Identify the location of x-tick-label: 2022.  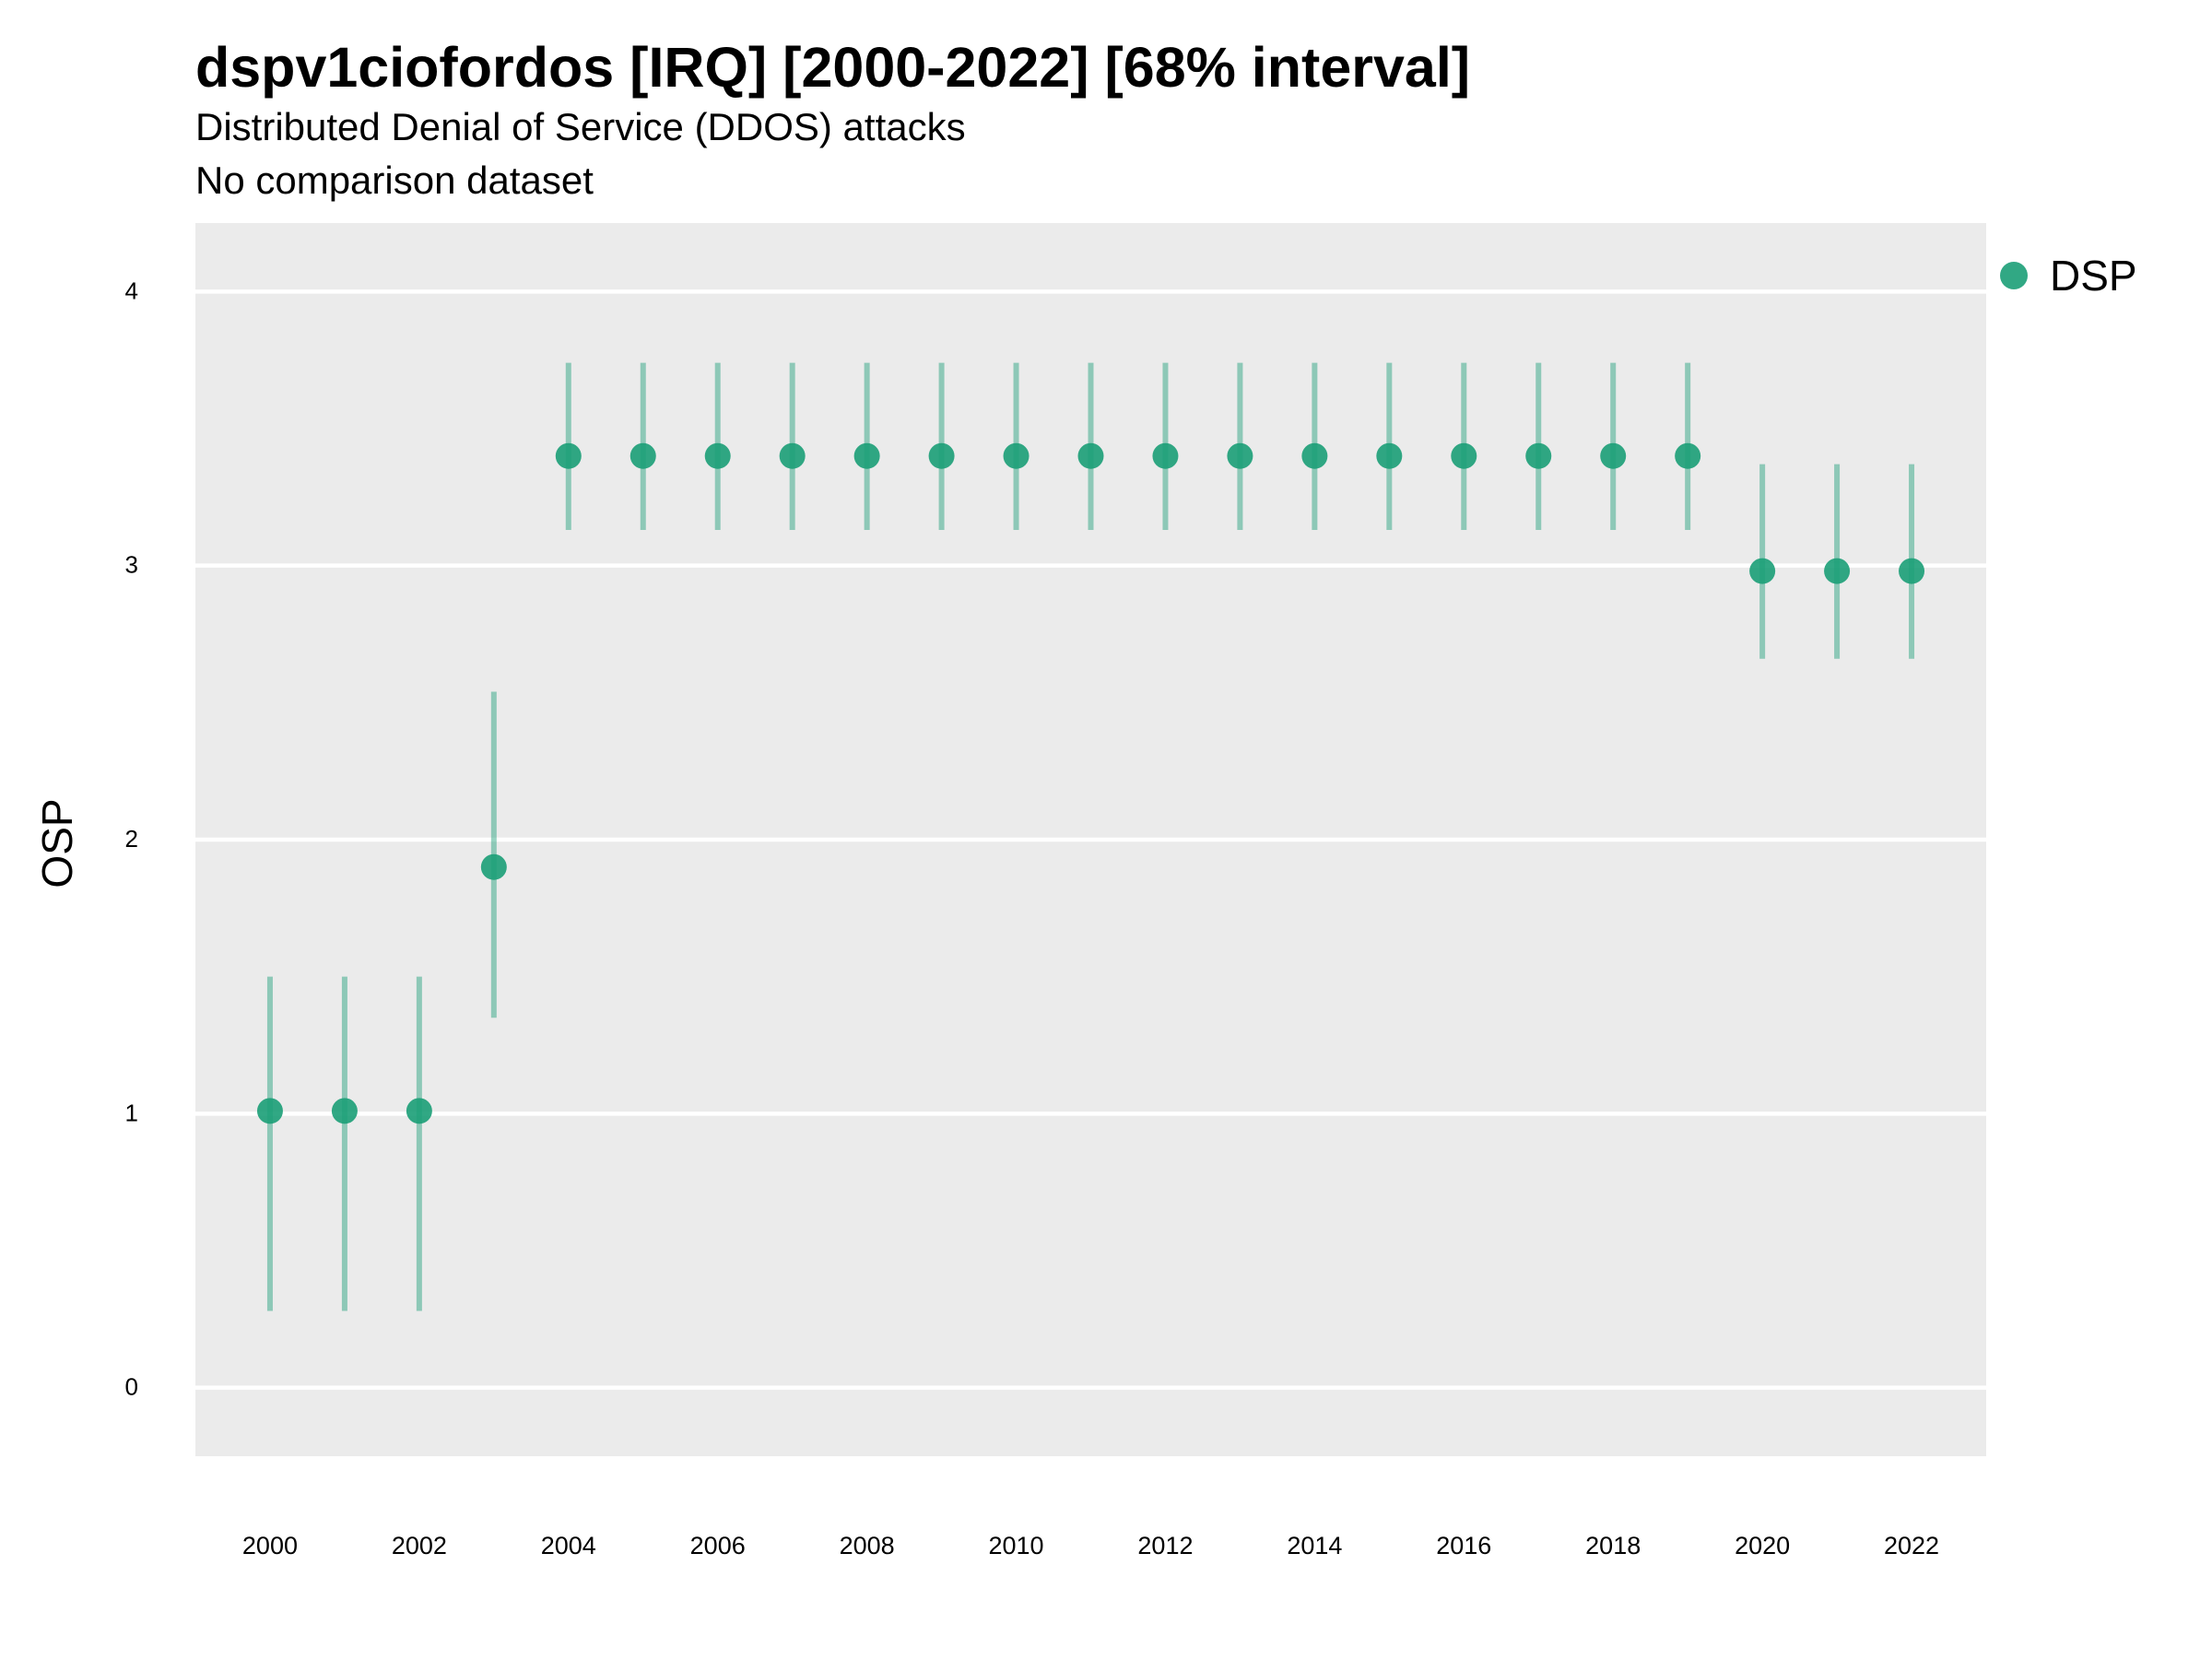
(1911, 1545).